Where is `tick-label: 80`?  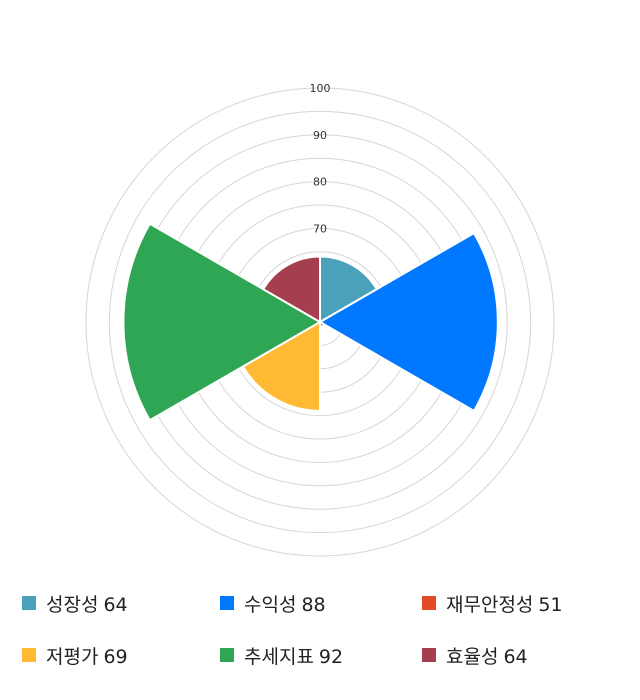 tick-label: 80 is located at coordinates (320, 182).